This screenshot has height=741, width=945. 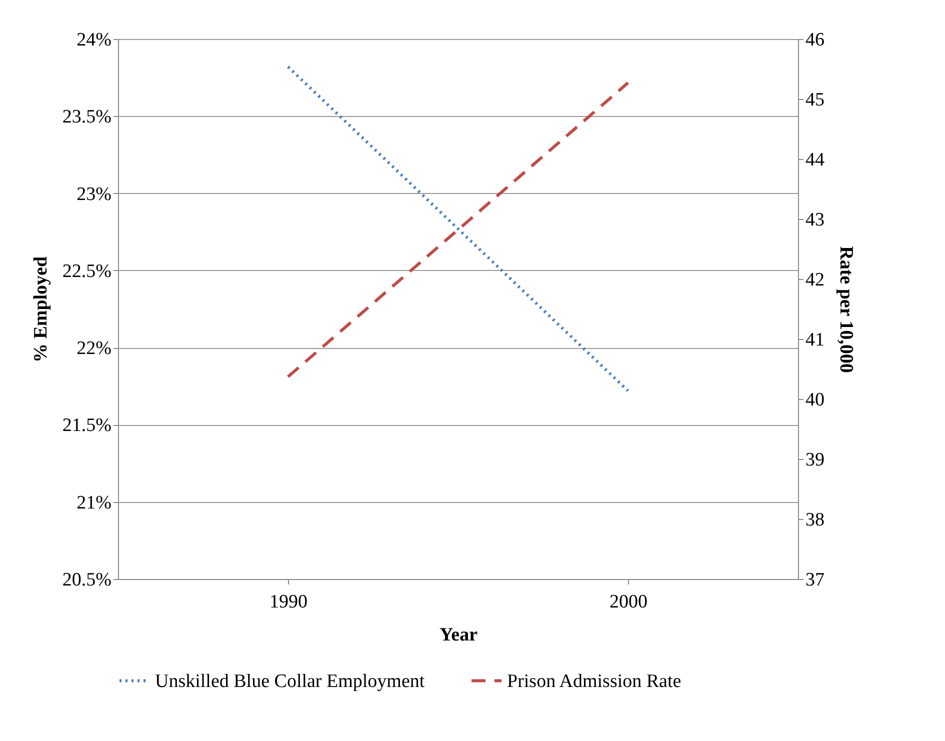 I want to click on y2-tick-label: 46, so click(x=815, y=40).